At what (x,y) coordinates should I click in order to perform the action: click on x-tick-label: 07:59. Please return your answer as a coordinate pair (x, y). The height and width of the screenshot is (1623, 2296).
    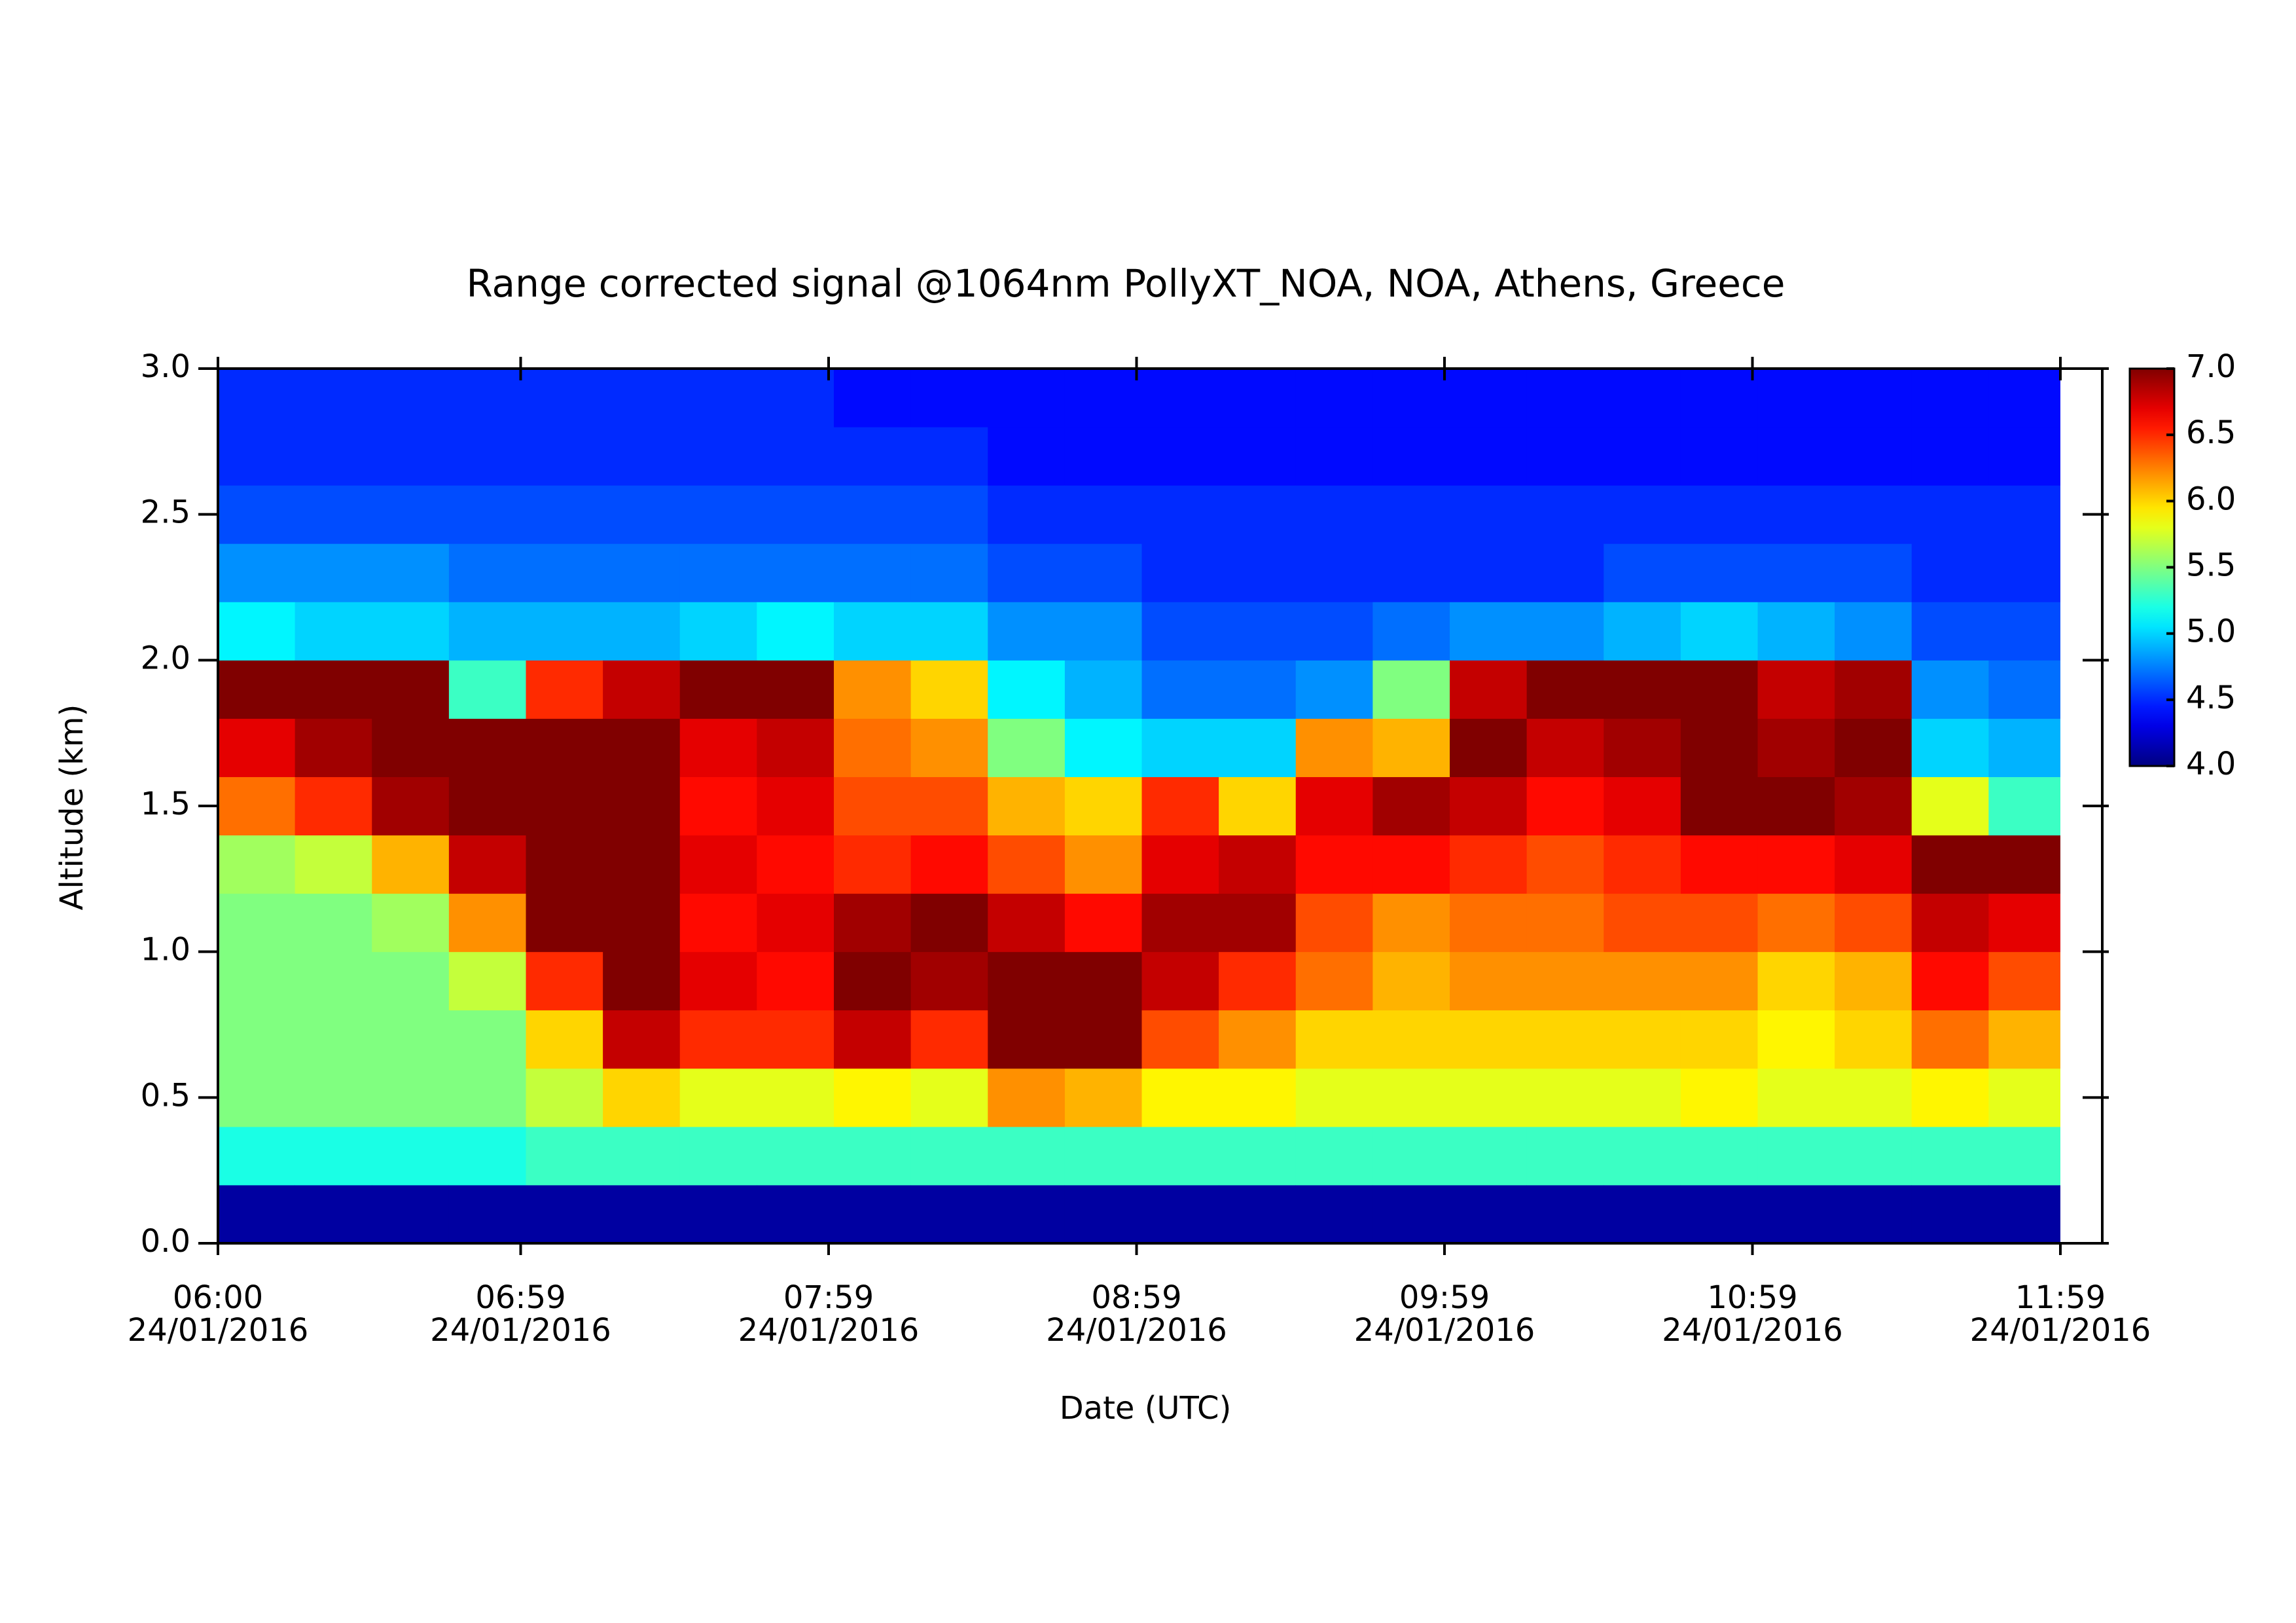
    Looking at the image, I should click on (828, 1297).